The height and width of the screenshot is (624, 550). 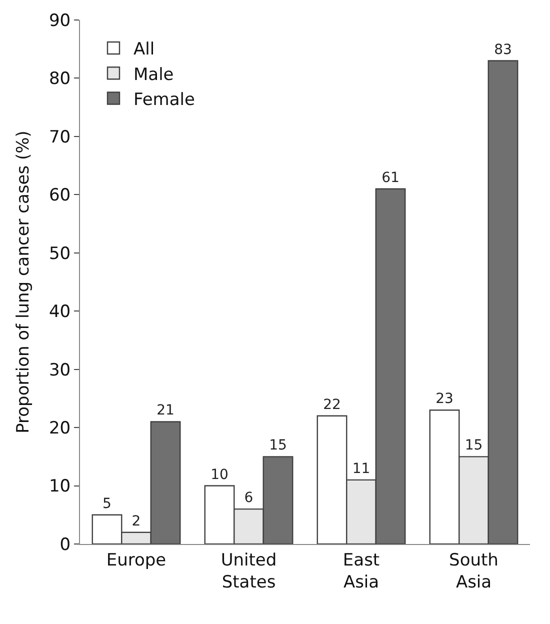 What do you see at coordinates (59, 254) in the screenshot?
I see `y-tick-label: 50` at bounding box center [59, 254].